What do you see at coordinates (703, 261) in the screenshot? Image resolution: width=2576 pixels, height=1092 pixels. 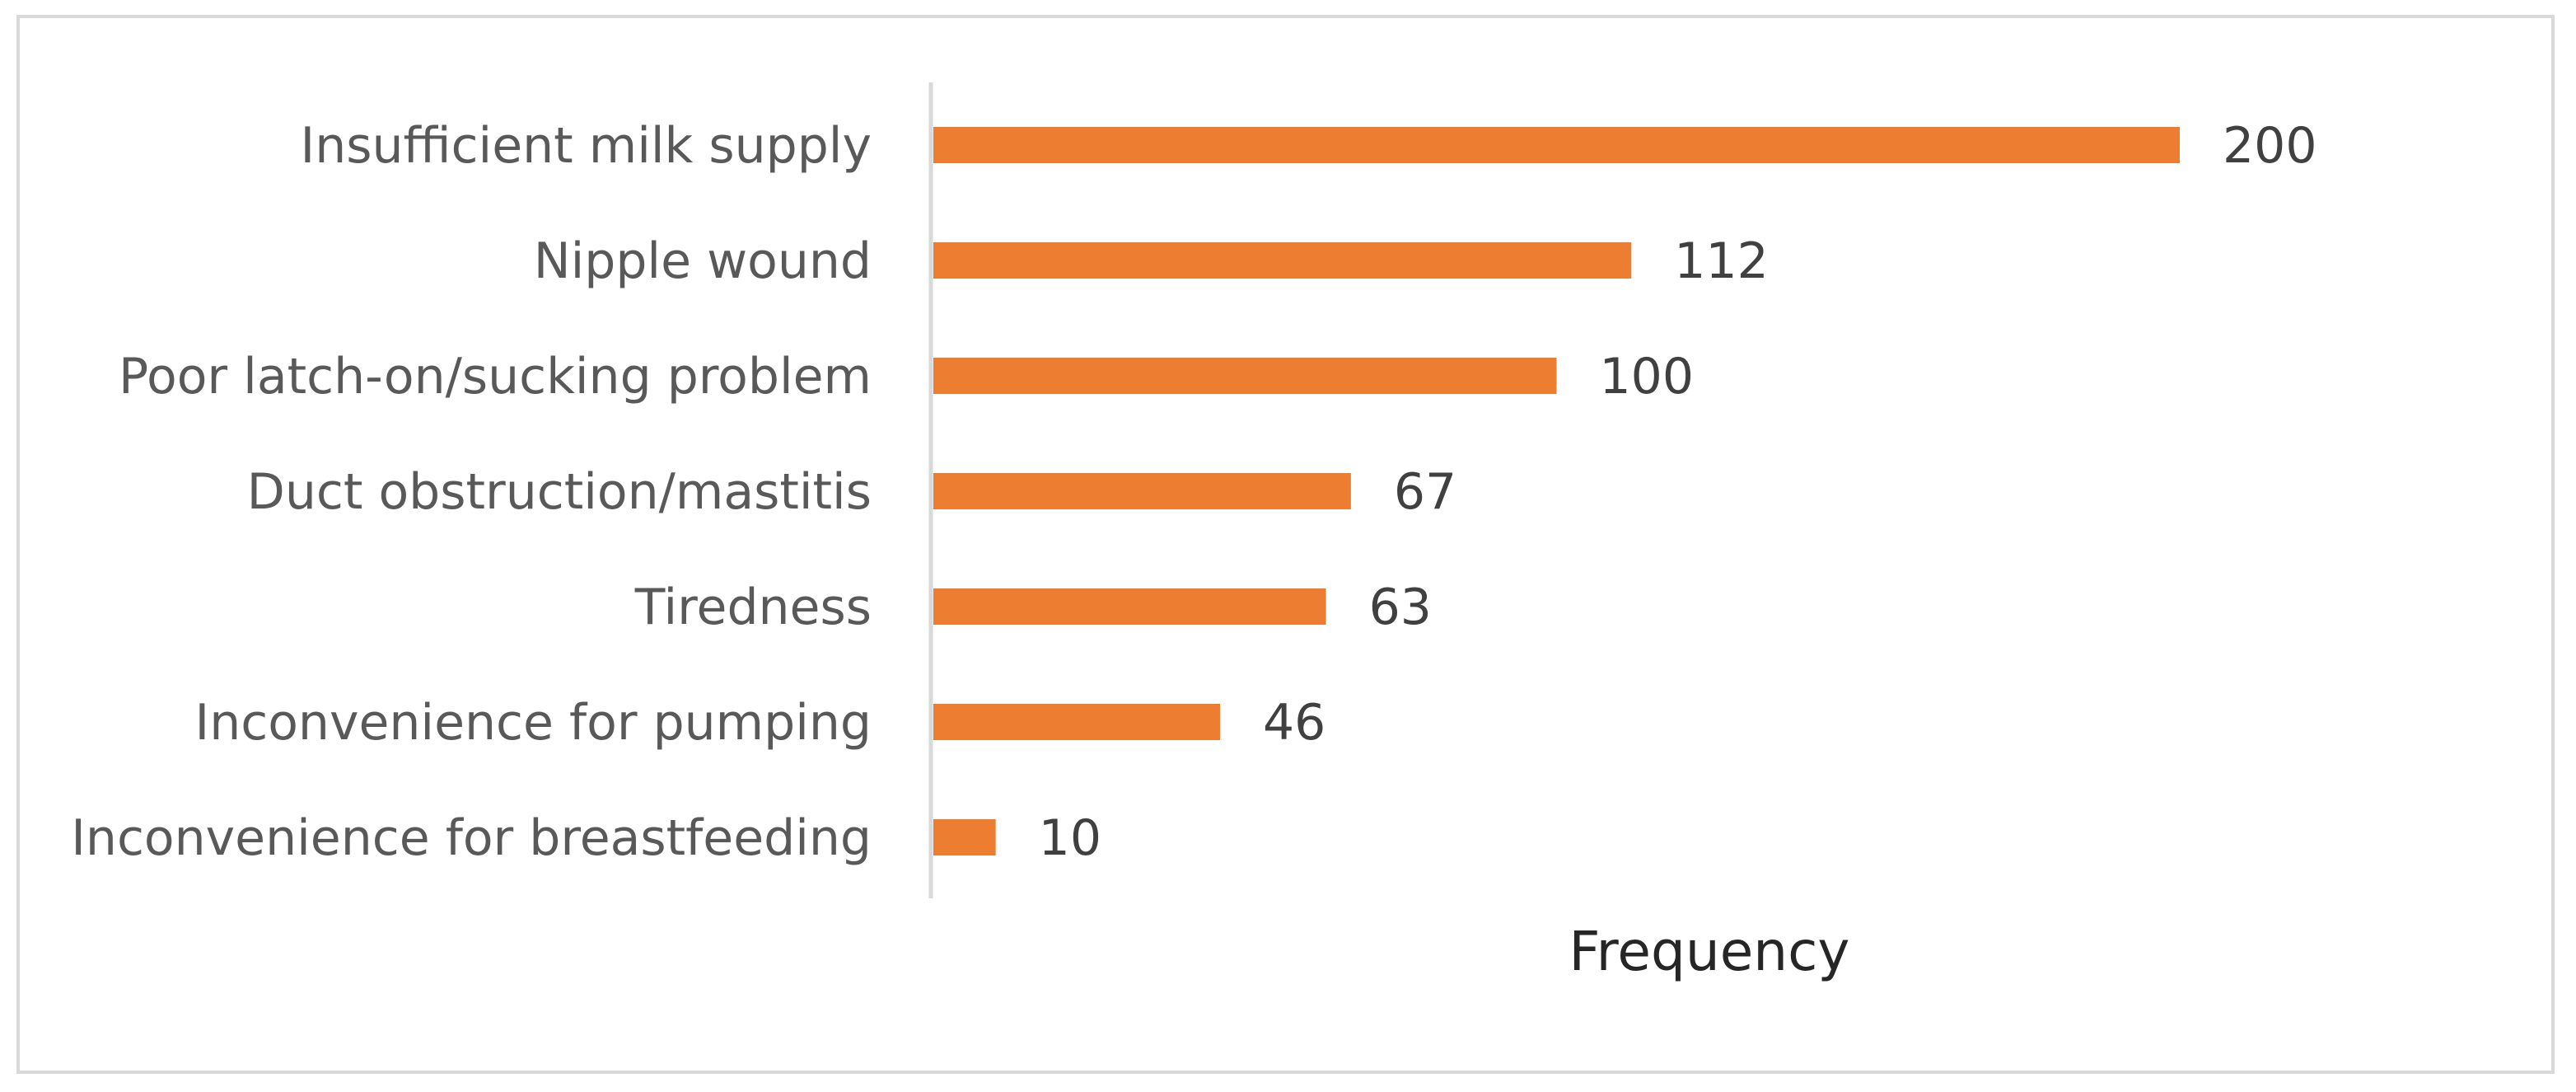 I see `category-label: Nipple wound` at bounding box center [703, 261].